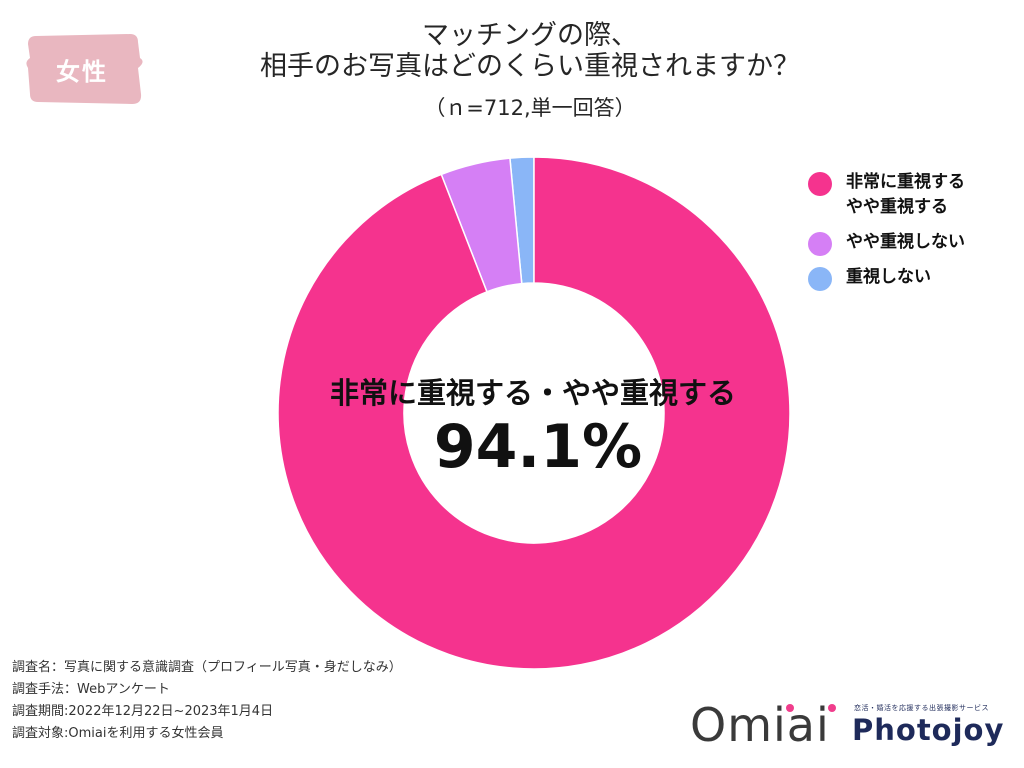  I want to click on gender-badge: 女性, so click(86, 69).